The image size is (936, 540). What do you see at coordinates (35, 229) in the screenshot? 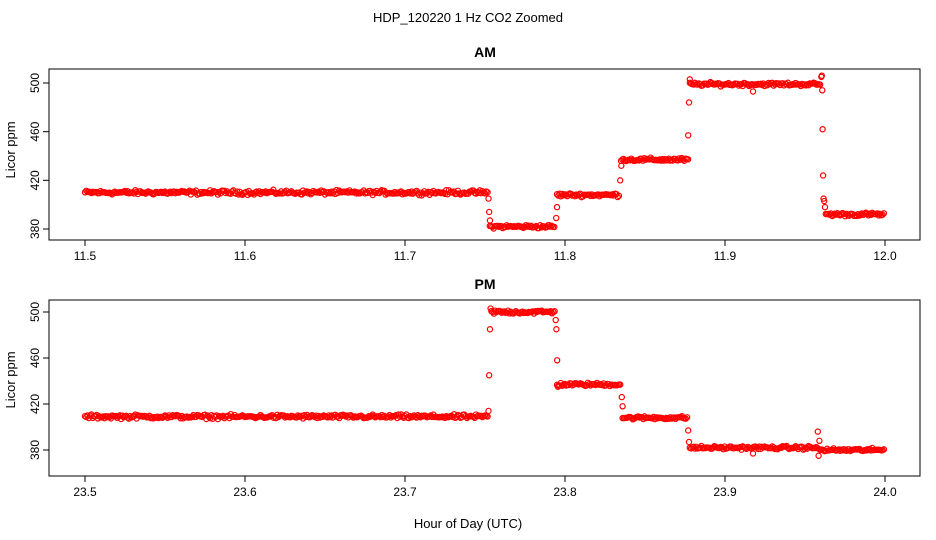
I see `am-y-tick-label: 380` at bounding box center [35, 229].